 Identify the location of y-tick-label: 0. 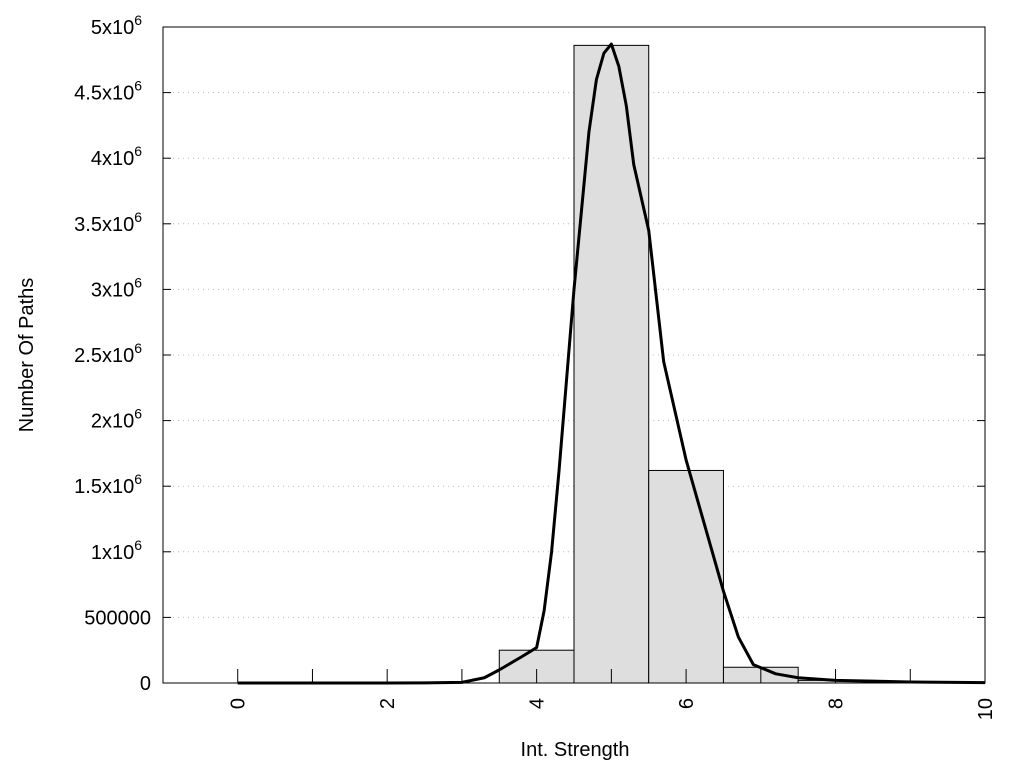
(145, 684).